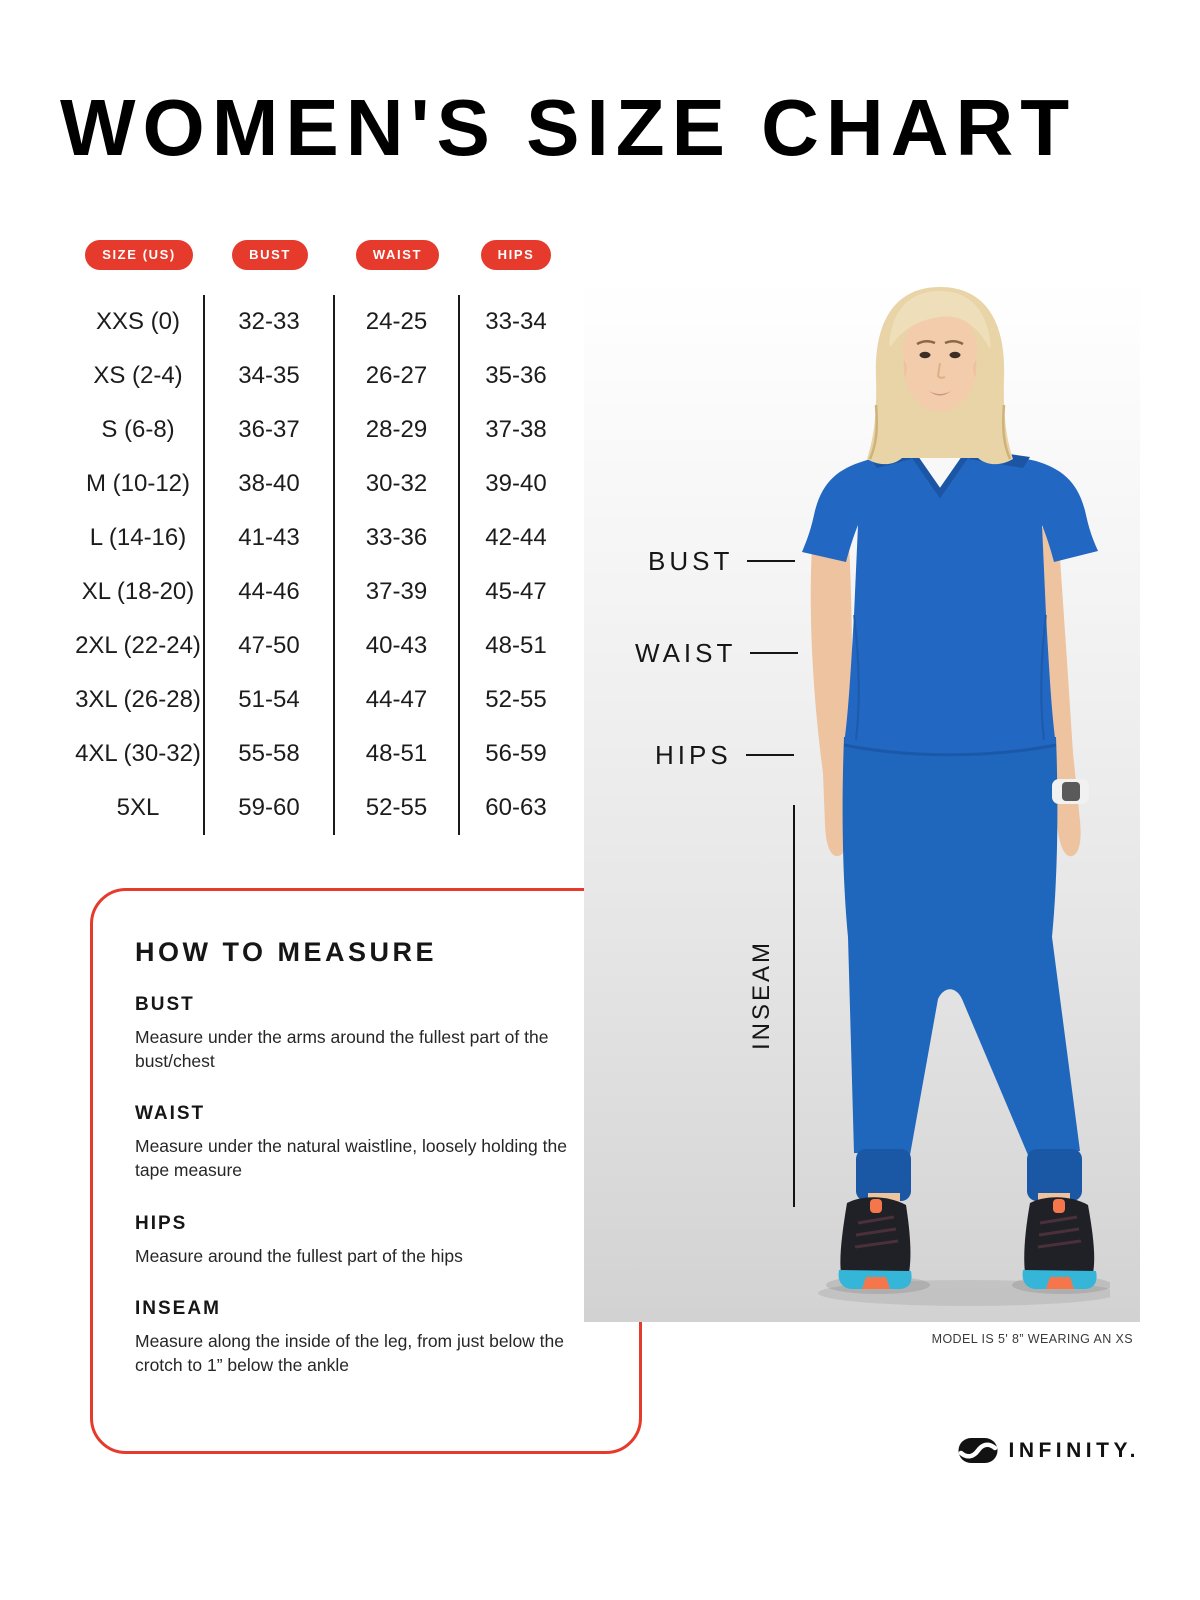 This screenshot has height=1600, width=1200. What do you see at coordinates (397, 808) in the screenshot?
I see `waist-value: 52-55` at bounding box center [397, 808].